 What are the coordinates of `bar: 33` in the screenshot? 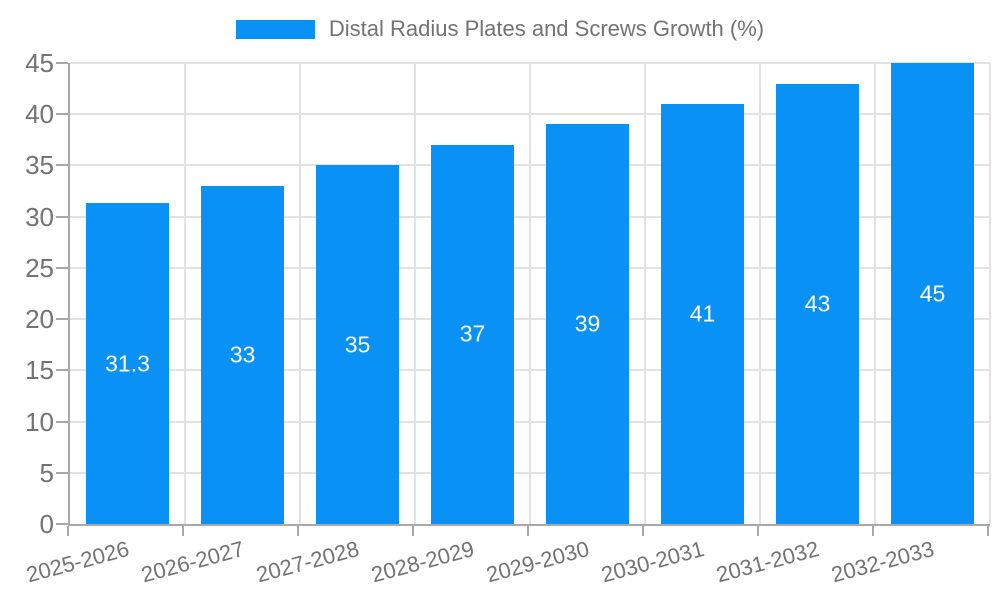 It's located at (242, 354).